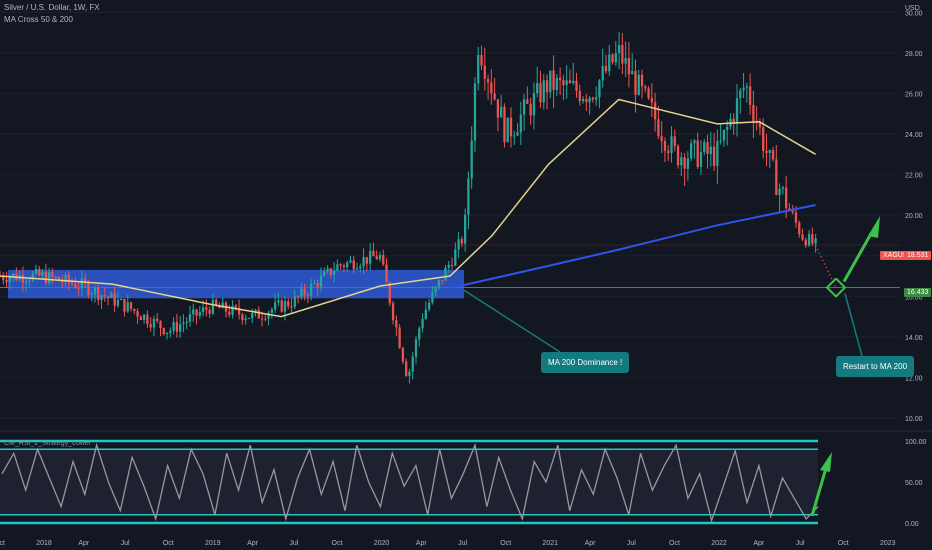 The width and height of the screenshot is (932, 550). Describe the element at coordinates (914, 94) in the screenshot. I see `price-tick-label: 26.00` at that location.